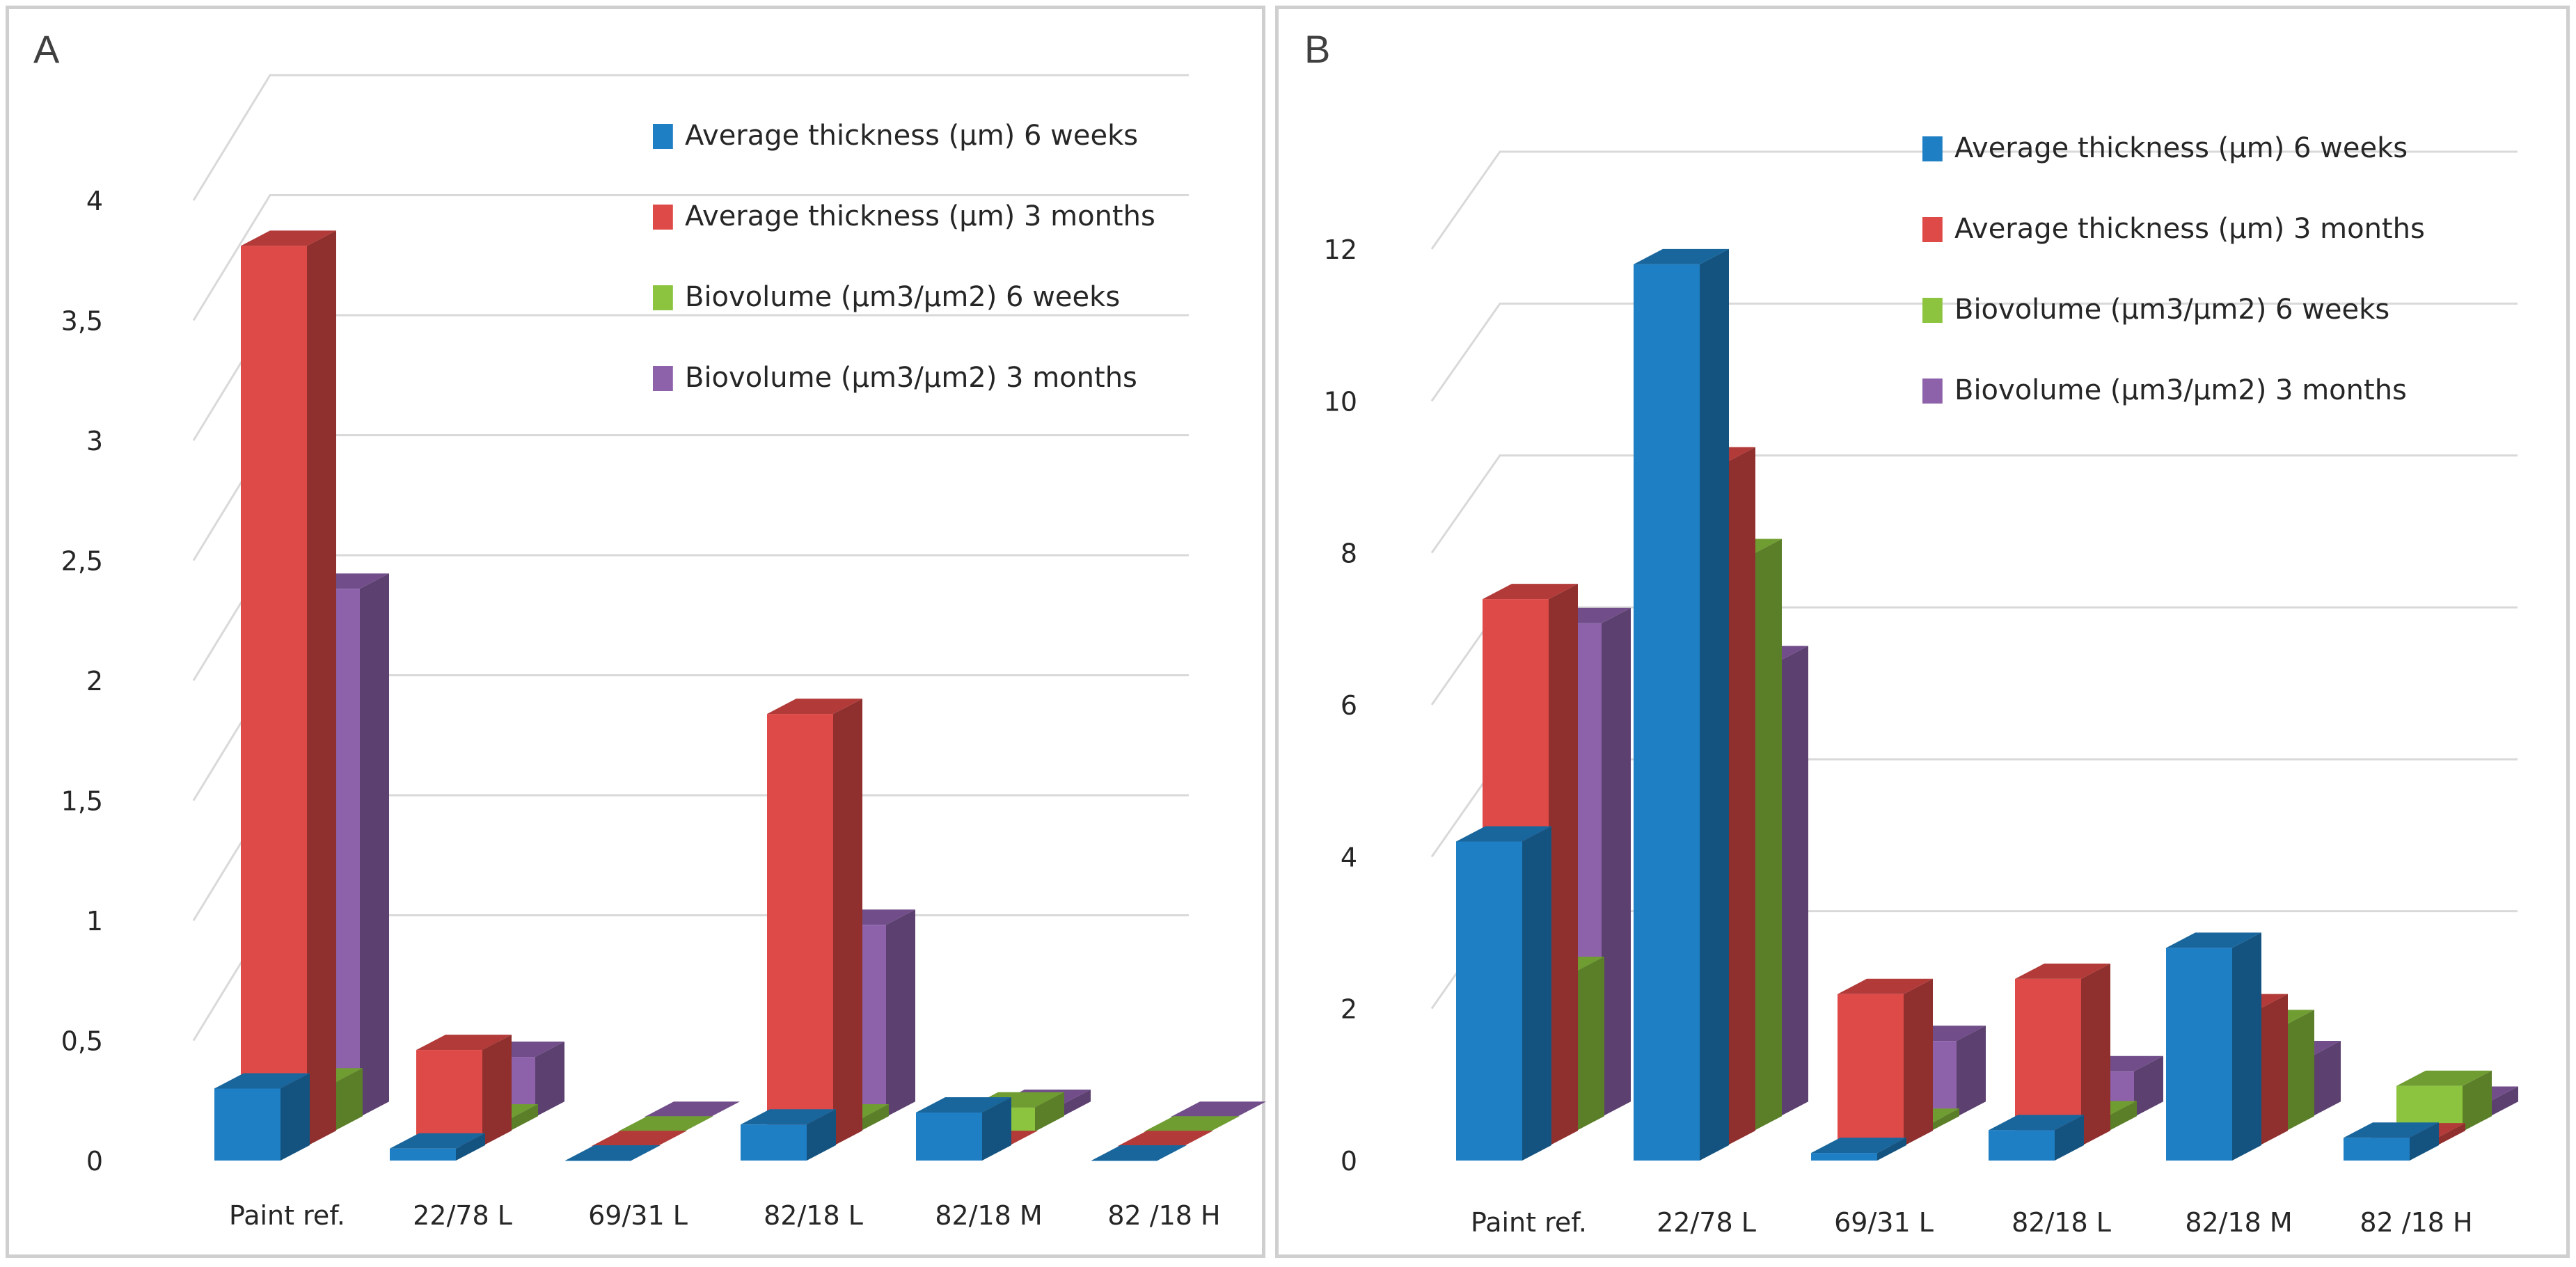 This screenshot has width=2576, height=1267. Describe the element at coordinates (82, 801) in the screenshot. I see `y-tick-label: 1,5` at that location.